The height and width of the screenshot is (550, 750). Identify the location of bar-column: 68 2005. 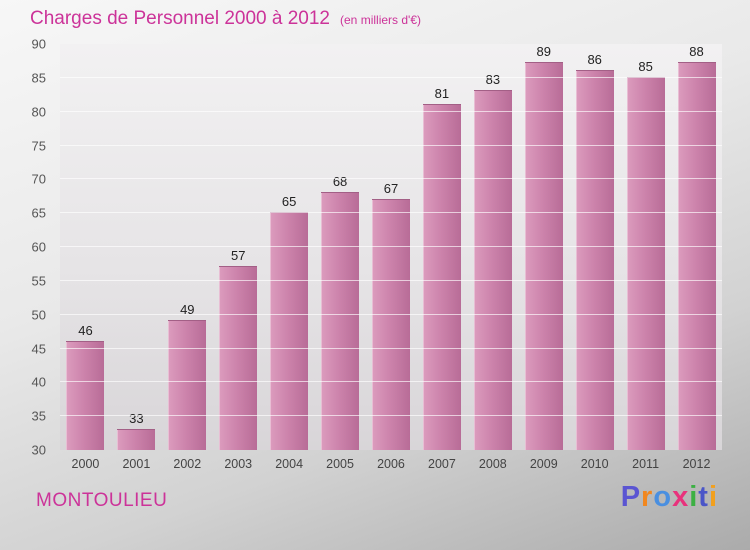
(340, 257).